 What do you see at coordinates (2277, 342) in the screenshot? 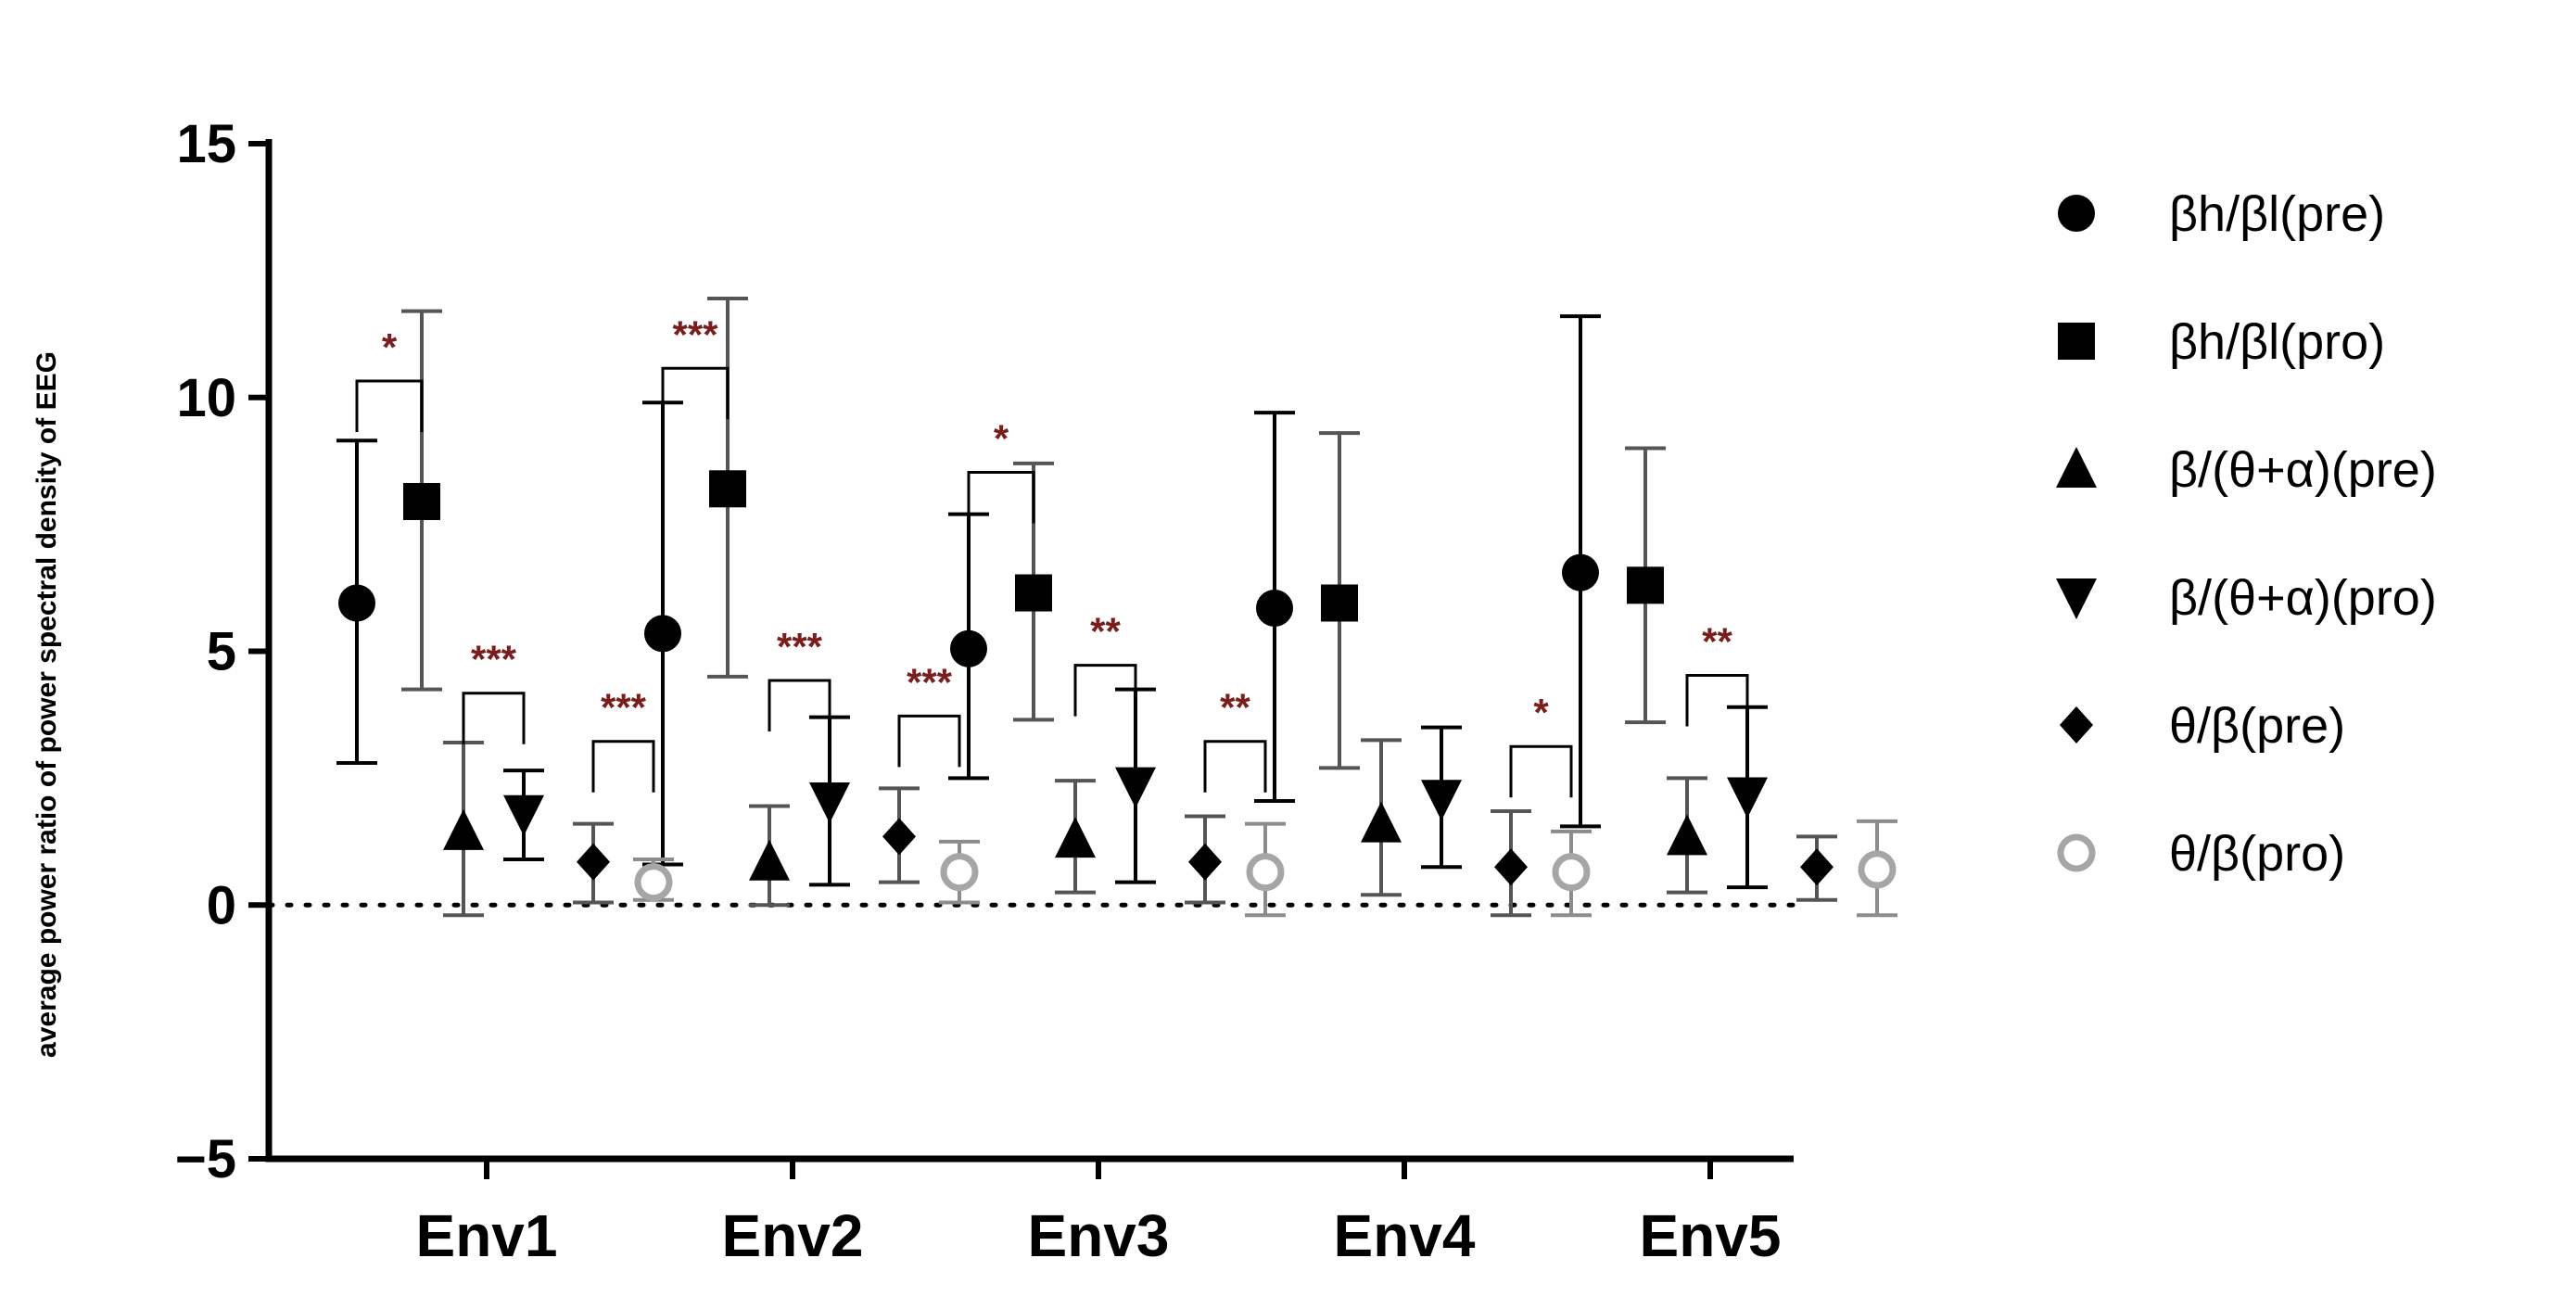
I see `legend-label: βh/βl(pro)` at bounding box center [2277, 342].